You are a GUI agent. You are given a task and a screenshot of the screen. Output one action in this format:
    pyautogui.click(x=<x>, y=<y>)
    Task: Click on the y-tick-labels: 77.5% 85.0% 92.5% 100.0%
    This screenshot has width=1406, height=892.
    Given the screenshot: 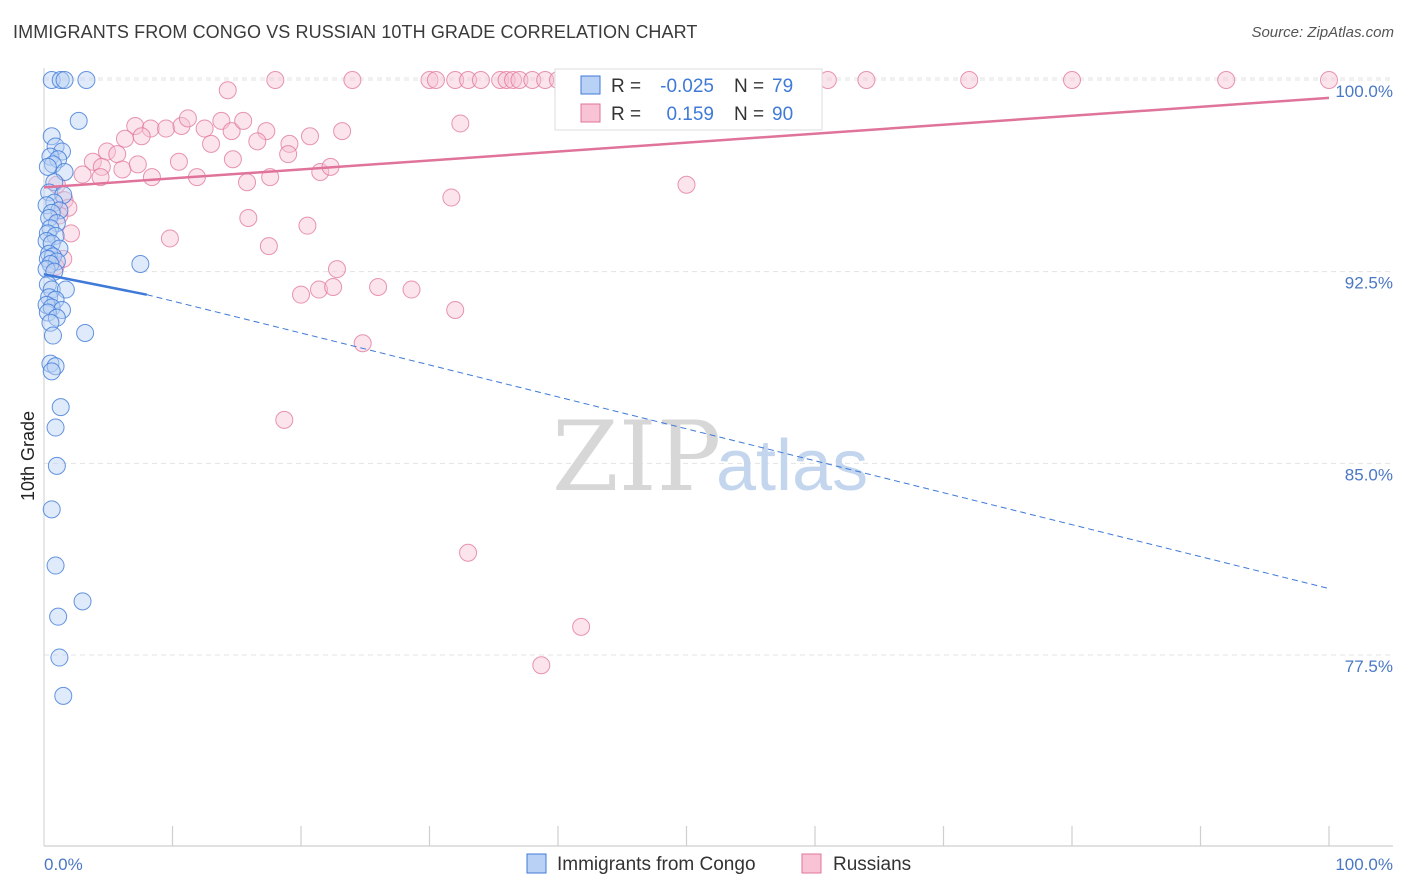 What is the action you would take?
    pyautogui.click(x=1364, y=379)
    